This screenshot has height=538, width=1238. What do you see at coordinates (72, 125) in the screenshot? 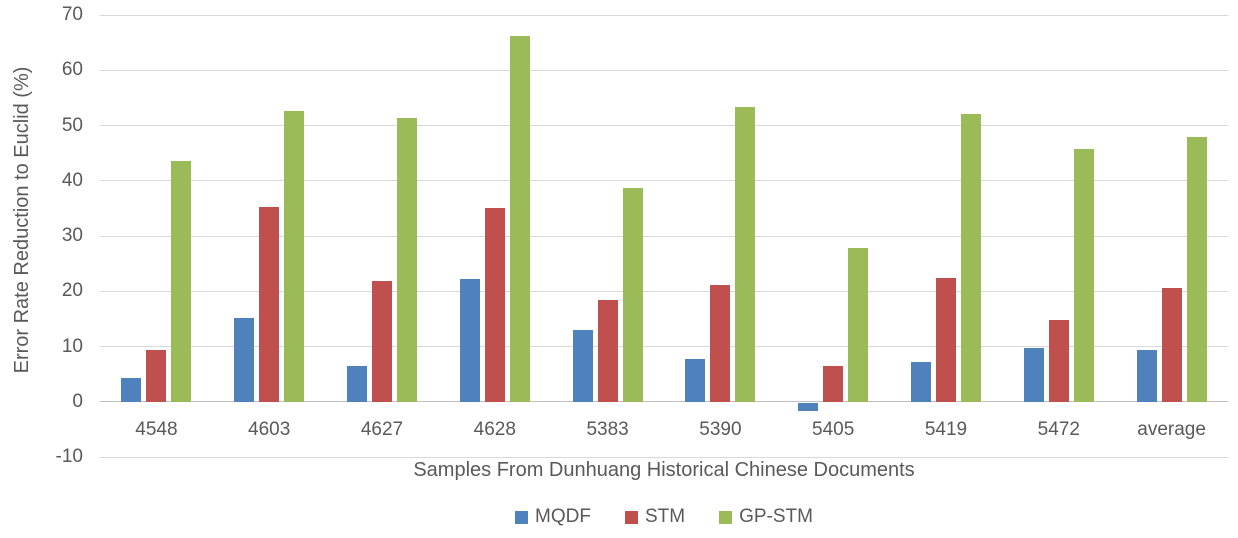
I see `y-tick-label: 50` at bounding box center [72, 125].